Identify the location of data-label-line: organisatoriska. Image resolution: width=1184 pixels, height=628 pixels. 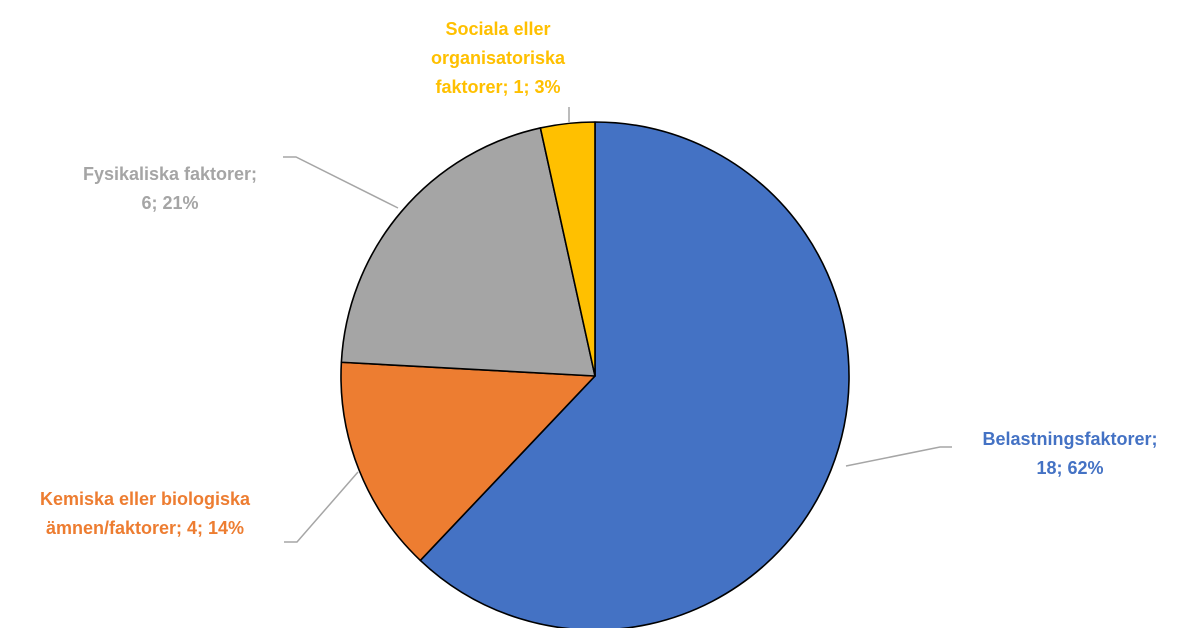
(498, 58).